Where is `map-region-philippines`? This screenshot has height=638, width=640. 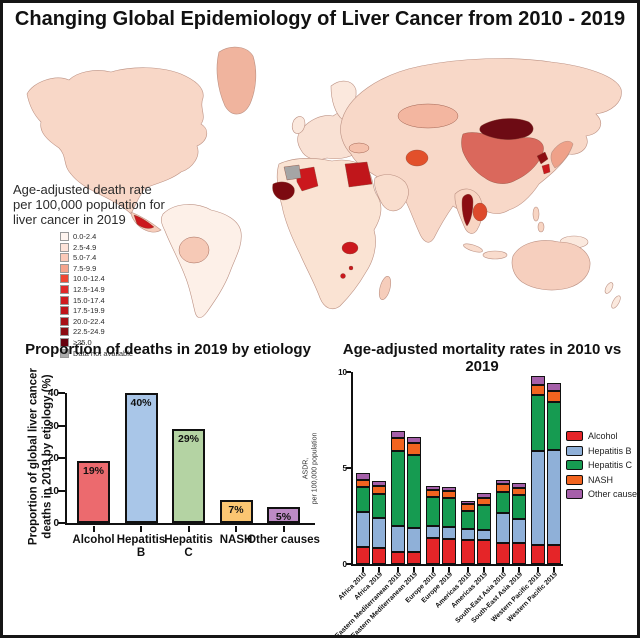
map-region-philippines is located at coordinates (538, 219).